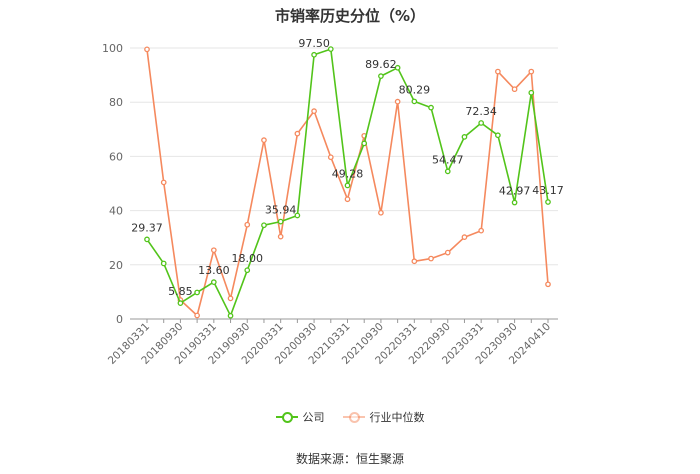 The height and width of the screenshot is (474, 700). Describe the element at coordinates (180, 291) in the screenshot. I see `data-label: 5.85` at that location.